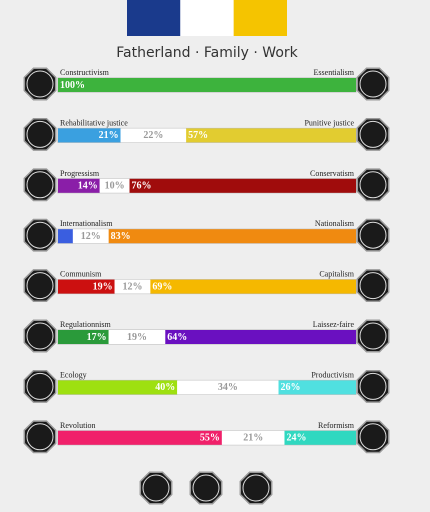 This screenshot has height=512, width=430. What do you see at coordinates (207, 53) in the screenshot?
I see `title: Fatherland · Family · Work` at bounding box center [207, 53].